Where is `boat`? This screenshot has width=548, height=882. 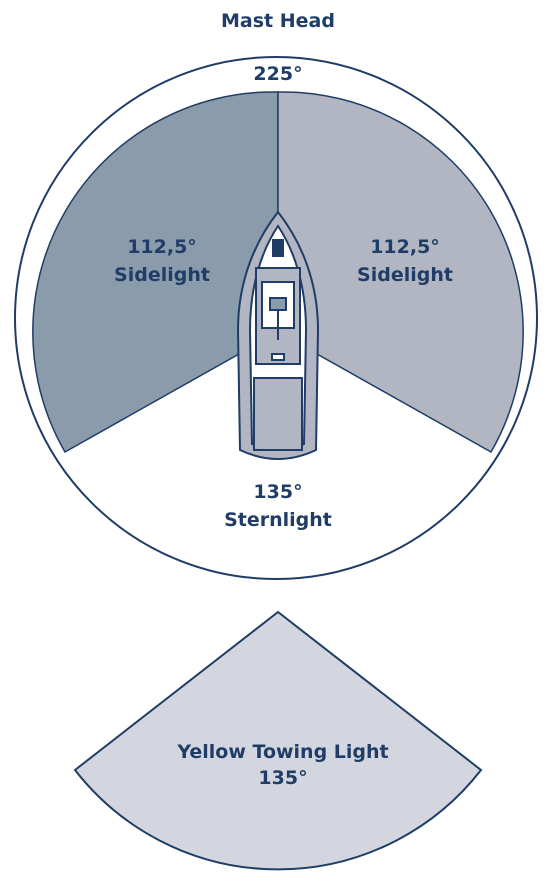 boat is located at coordinates (278, 335).